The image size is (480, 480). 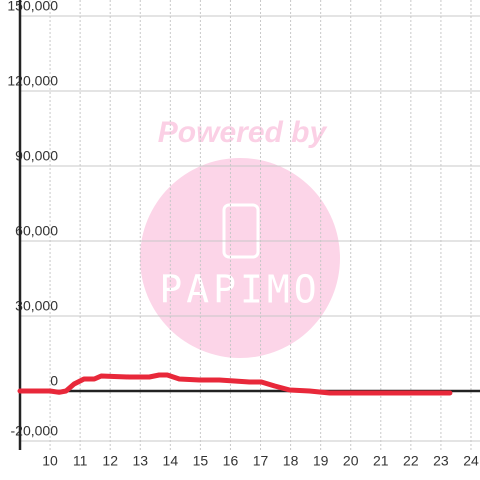 I want to click on y-tick-label: 30,000, so click(x=36, y=306).